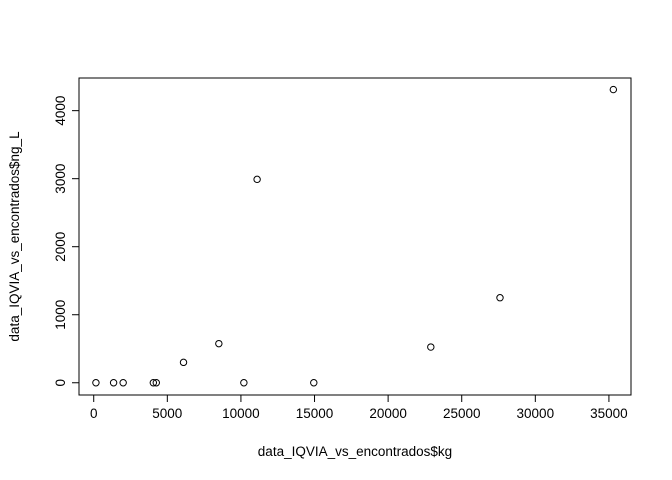 The width and height of the screenshot is (672, 480). What do you see at coordinates (60, 179) in the screenshot?
I see `y-tick-label: 3000` at bounding box center [60, 179].